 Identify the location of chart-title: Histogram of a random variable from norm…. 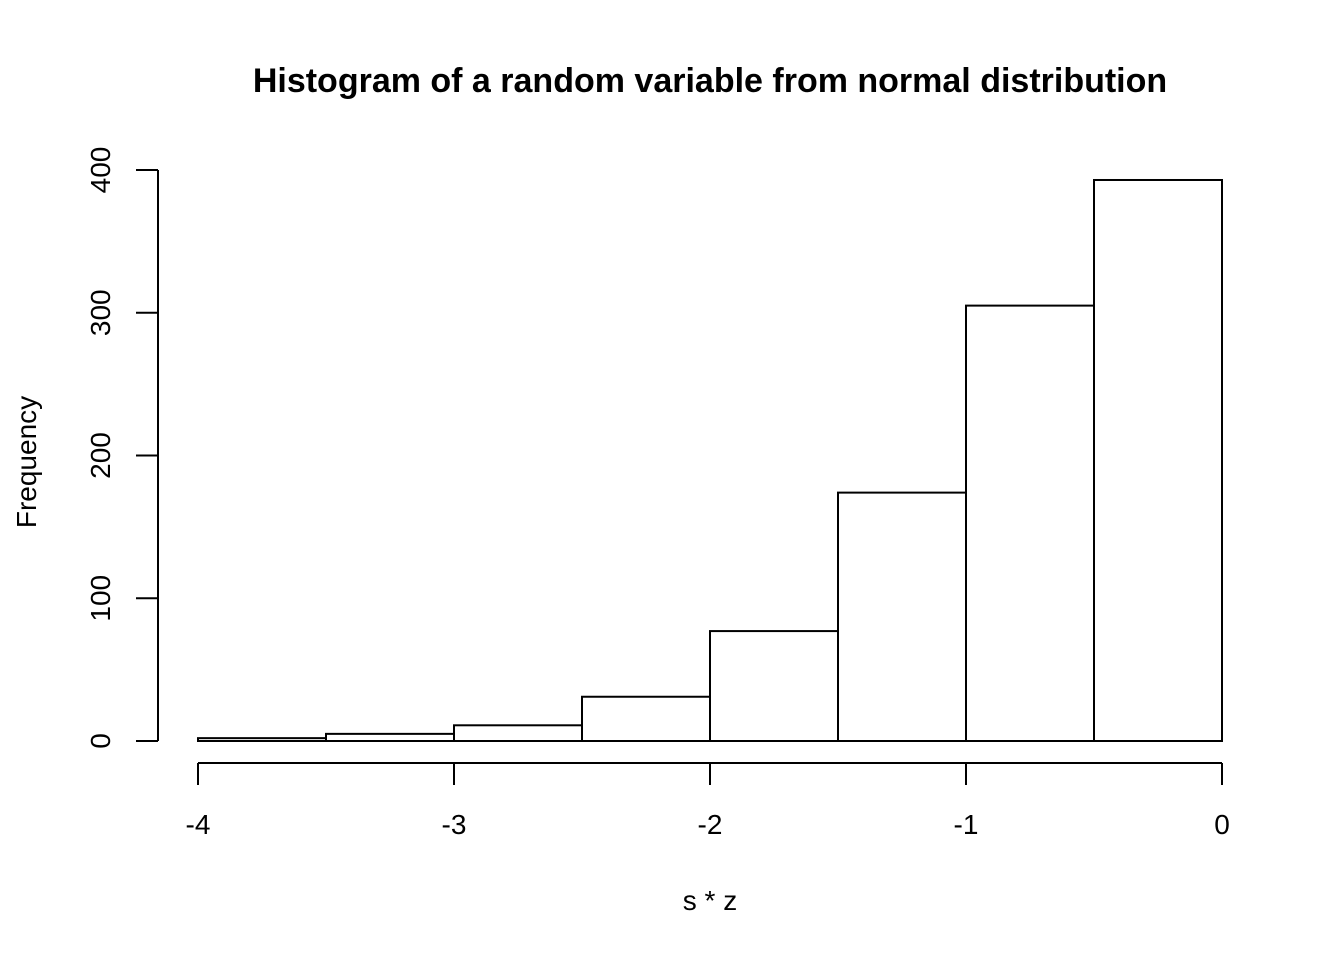
(710, 81).